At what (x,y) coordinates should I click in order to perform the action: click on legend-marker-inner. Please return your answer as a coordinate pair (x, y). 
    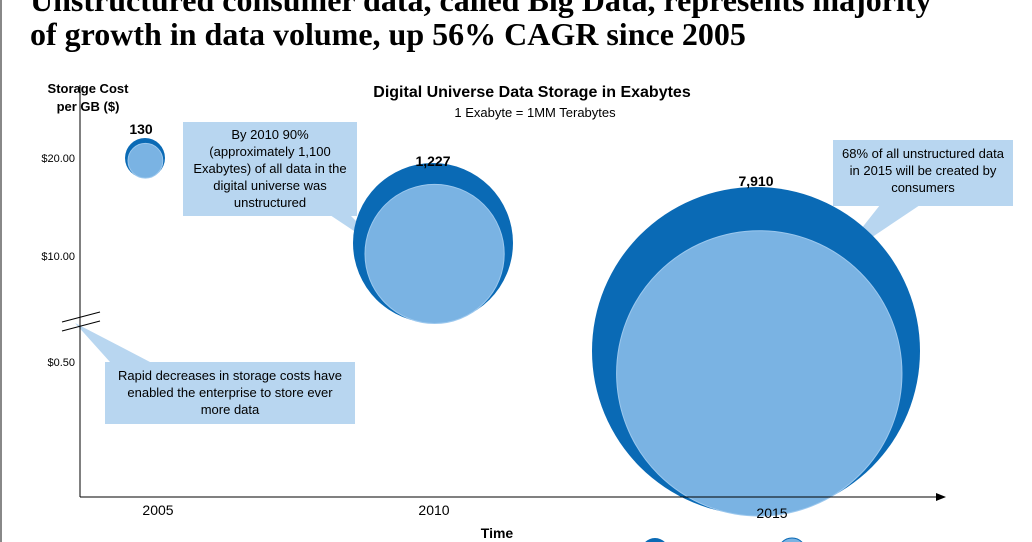
    Looking at the image, I should click on (792, 539).